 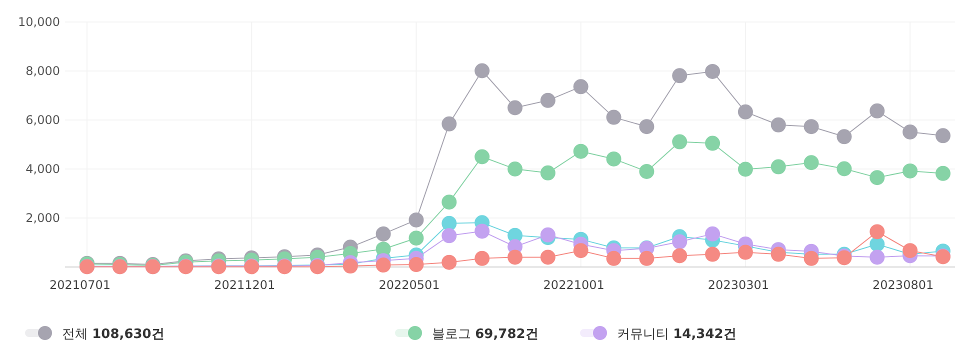 What do you see at coordinates (245, 285) in the screenshot?
I see `x-tick-label: 20211201` at bounding box center [245, 285].